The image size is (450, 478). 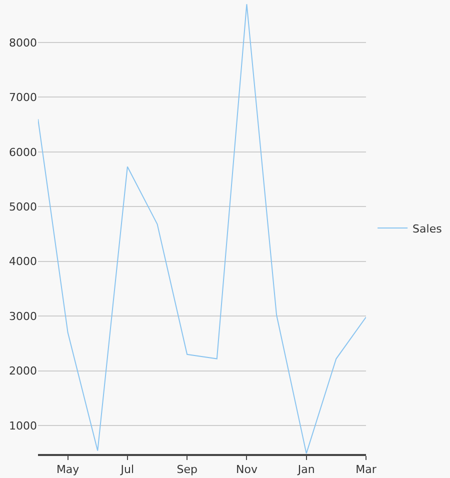 I want to click on y-tick-label: 7000, so click(x=23, y=97).